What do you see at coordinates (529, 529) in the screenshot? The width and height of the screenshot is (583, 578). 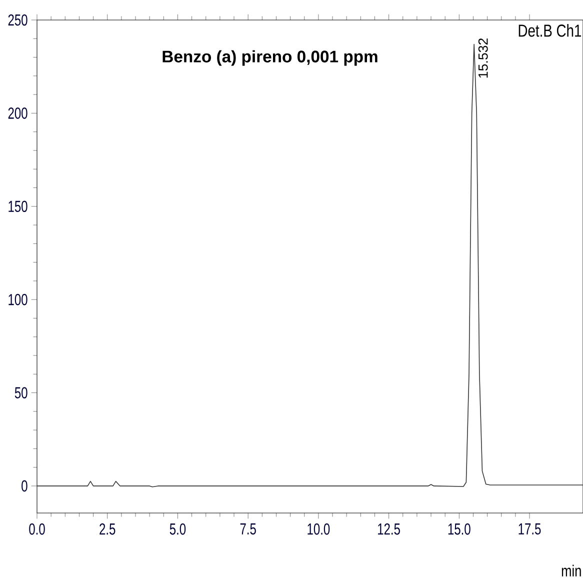 I see `x-tick-label: 17.5` at bounding box center [529, 529].